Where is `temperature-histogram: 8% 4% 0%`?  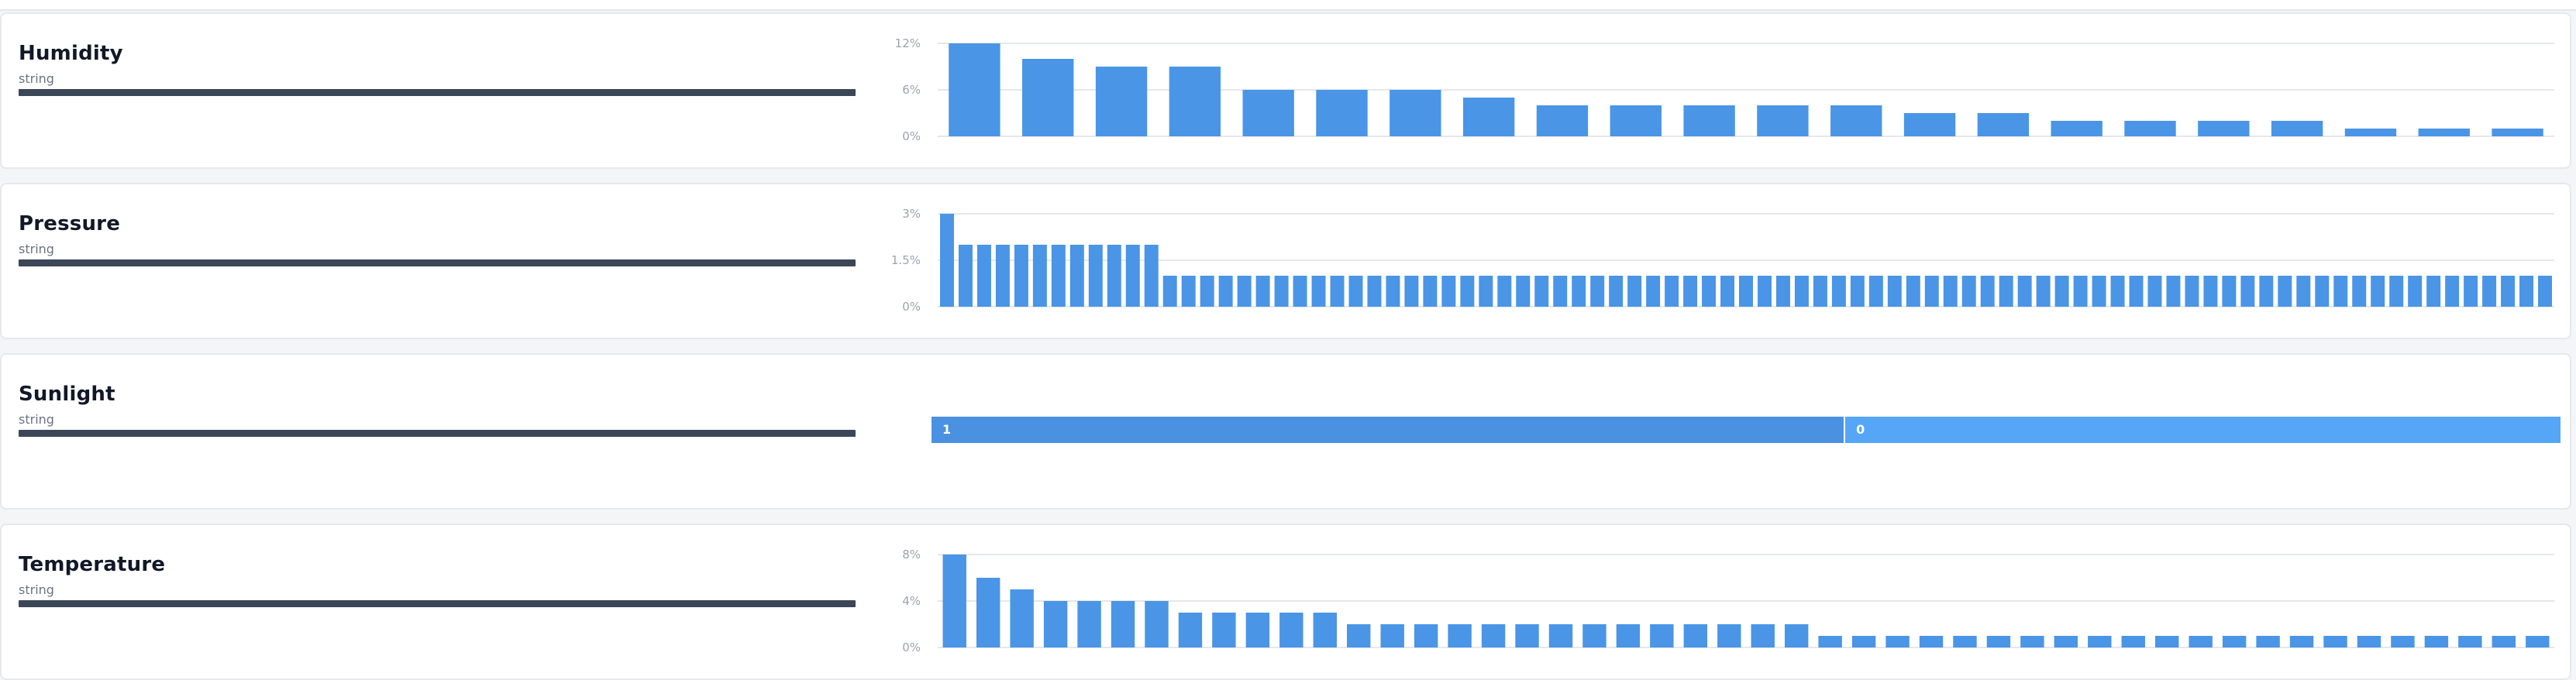 temperature-histogram: 8% 4% 0% is located at coordinates (1728, 601).